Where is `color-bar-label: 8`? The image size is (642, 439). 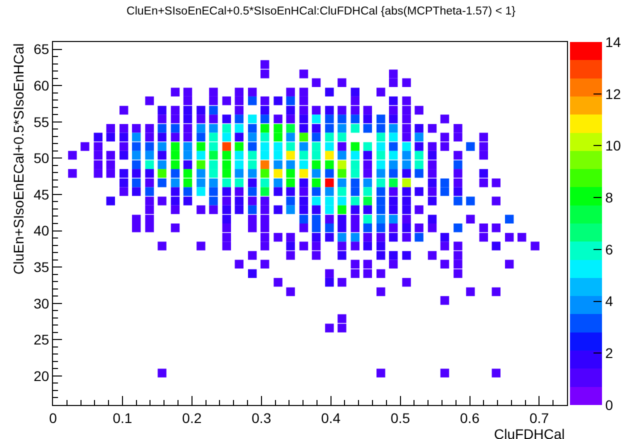 color-bar-label: 8 is located at coordinates (609, 197).